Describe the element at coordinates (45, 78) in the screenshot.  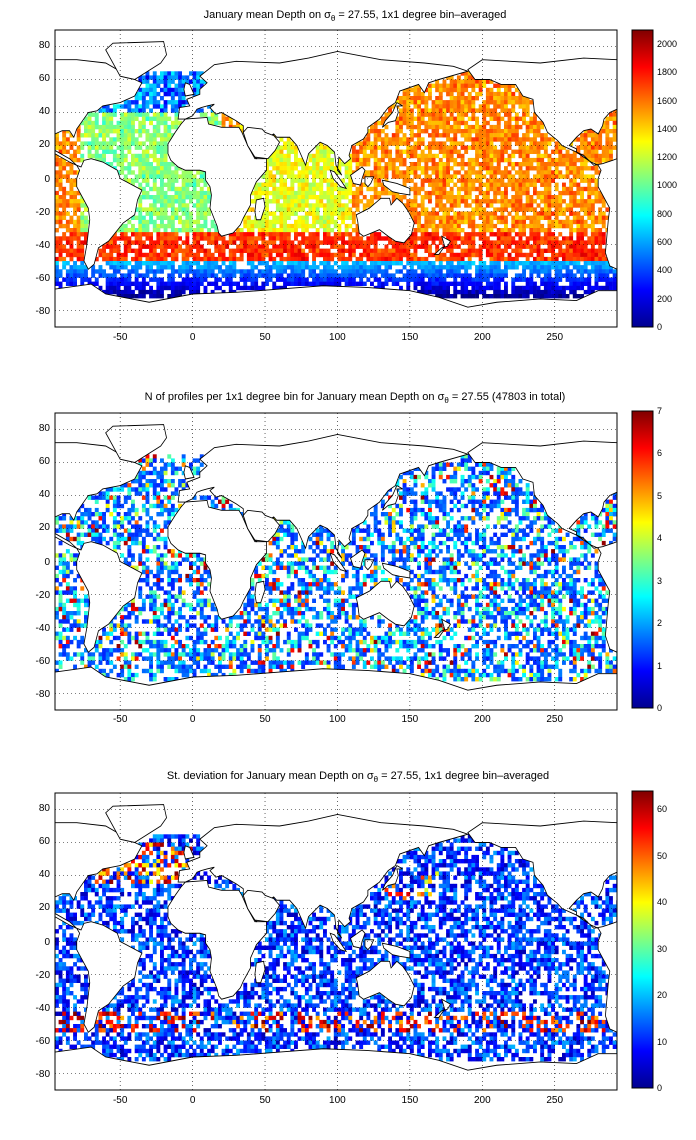
I see `y-tick-label: 60` at that location.